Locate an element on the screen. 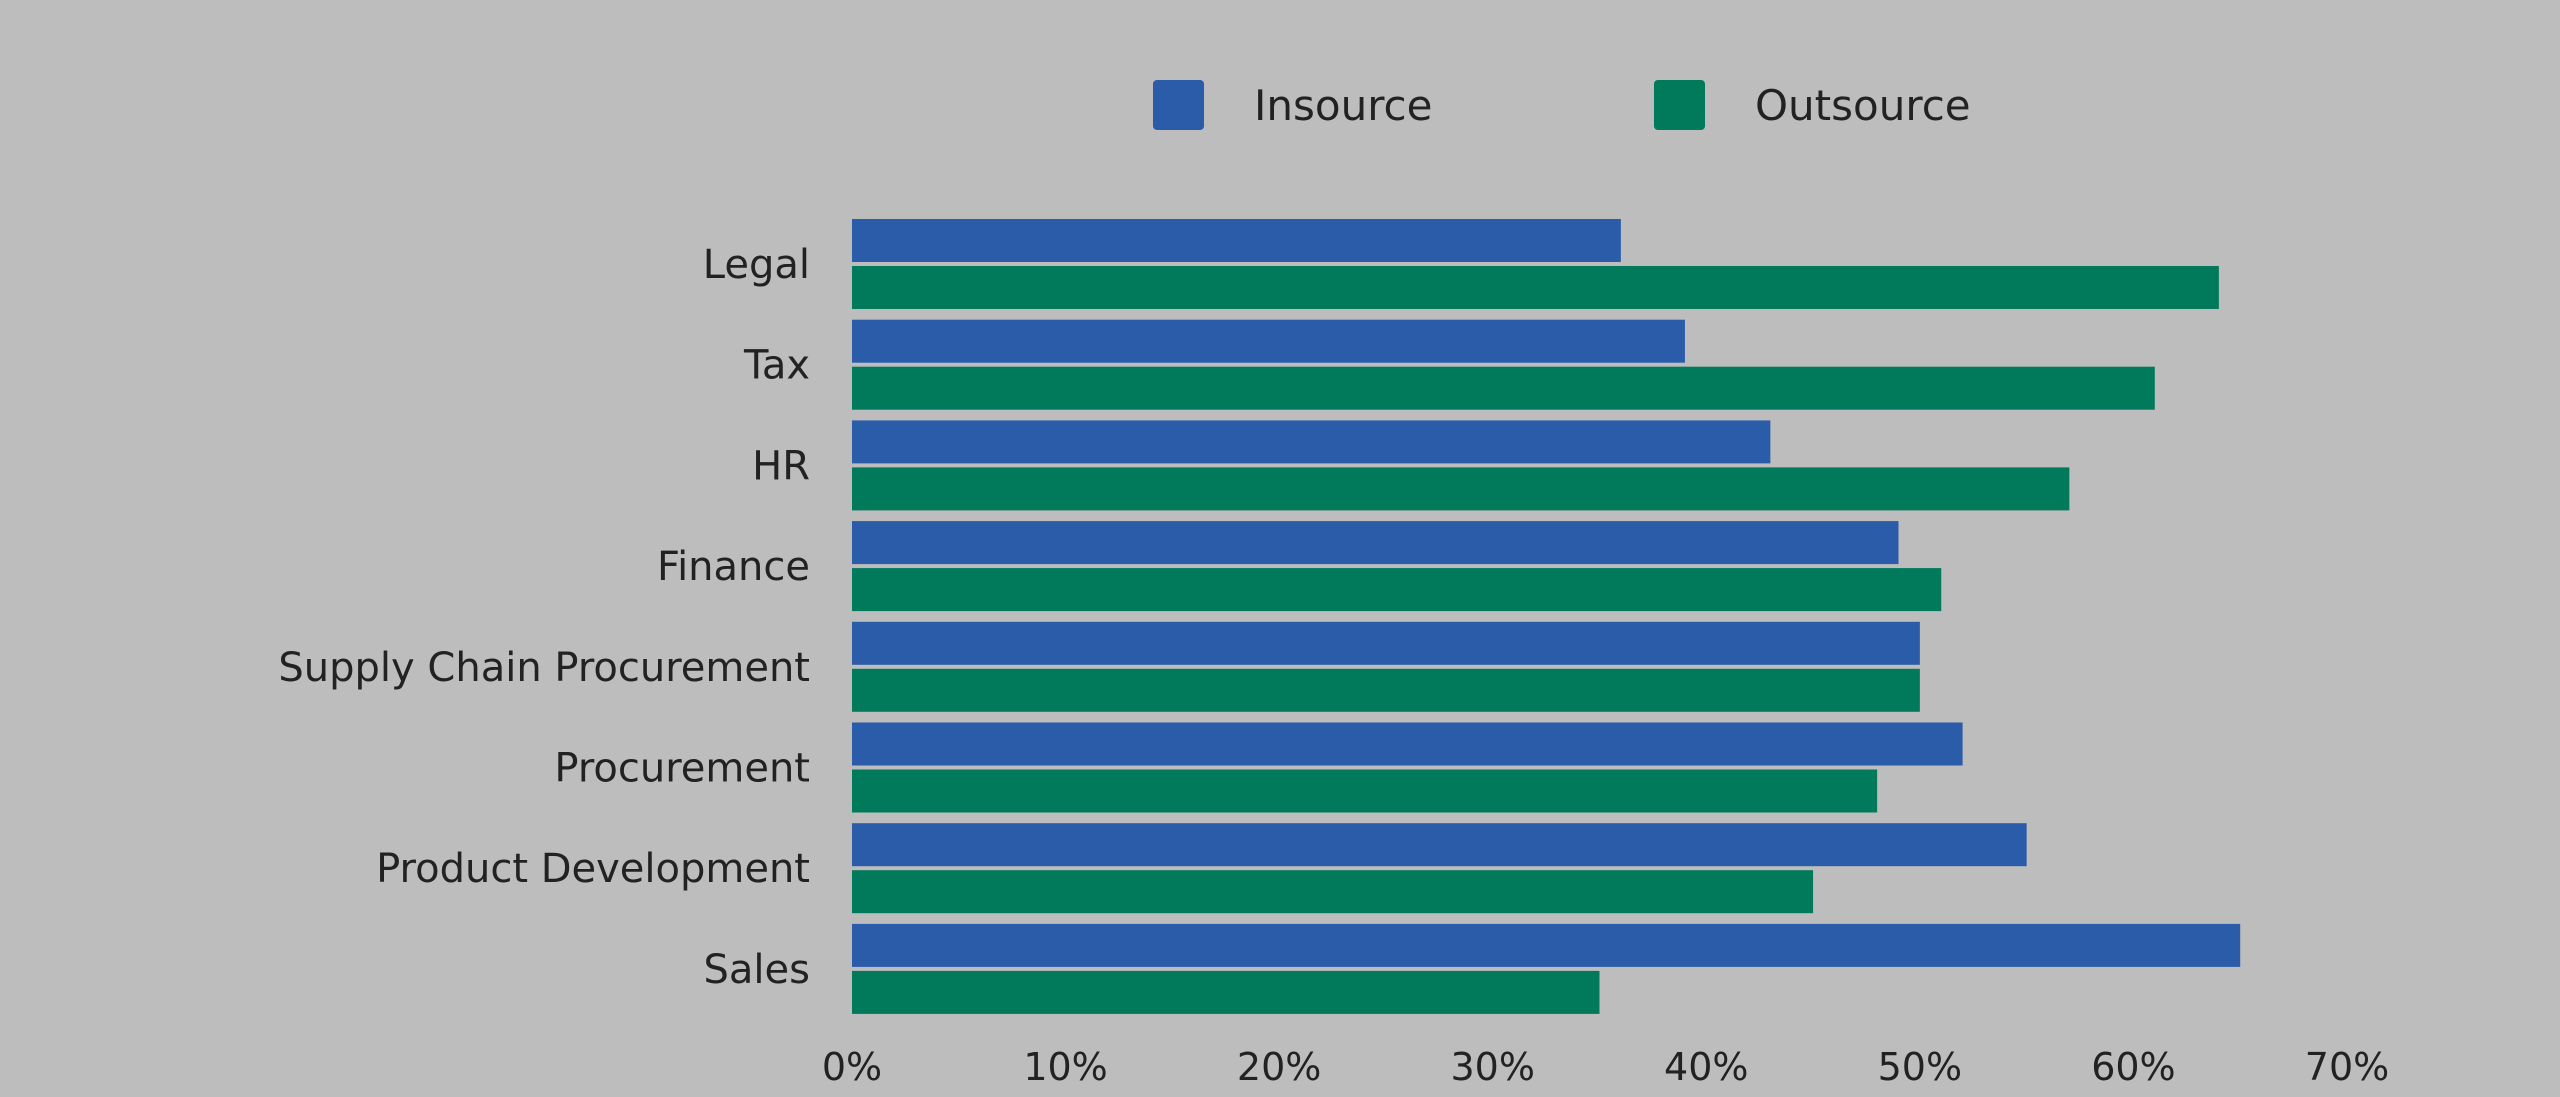 The height and width of the screenshot is (1097, 2560). category-label: Sales is located at coordinates (757, 970).